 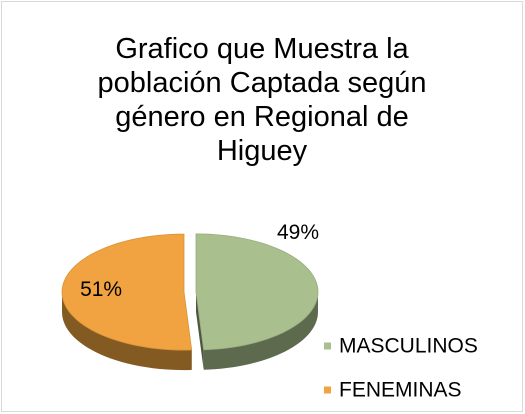 I want to click on data-label: 51%, so click(x=101, y=289).